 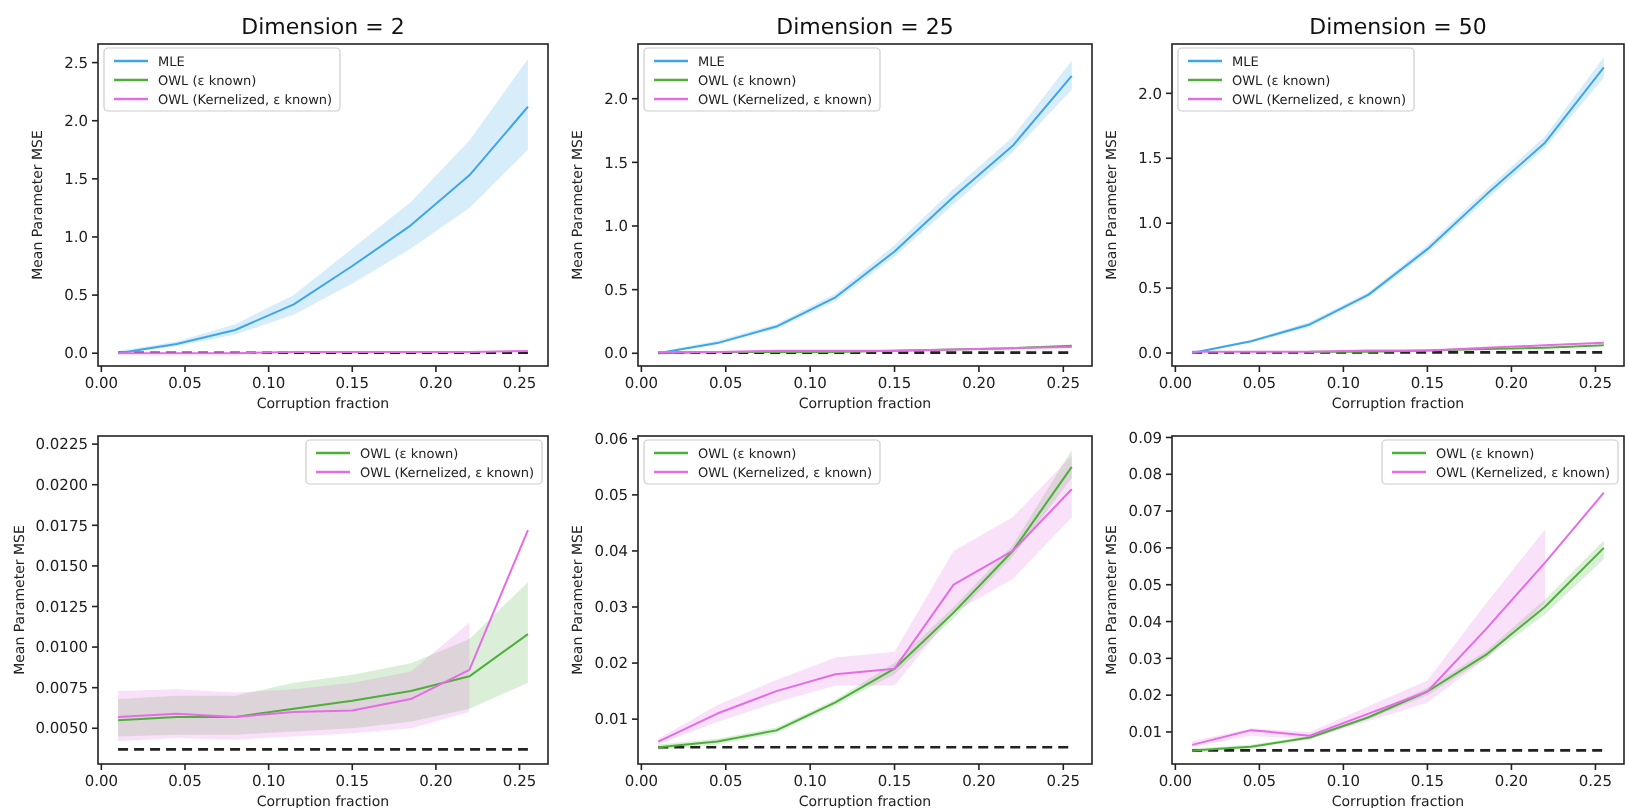 I want to click on chart-title: Dimension = 2, so click(x=323, y=27).